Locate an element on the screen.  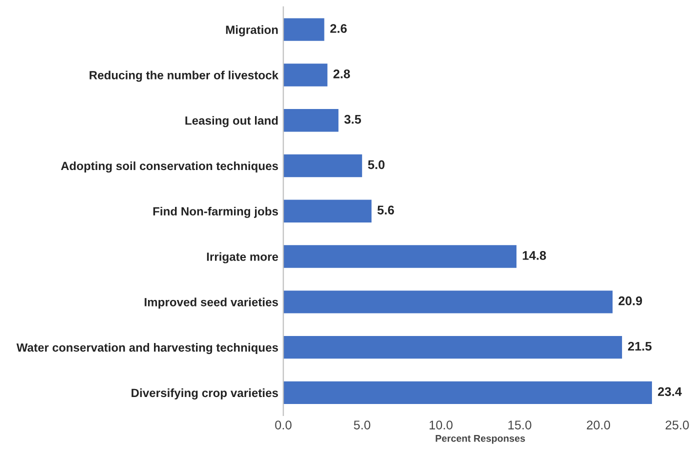
data-label: 5.6 is located at coordinates (385, 210).